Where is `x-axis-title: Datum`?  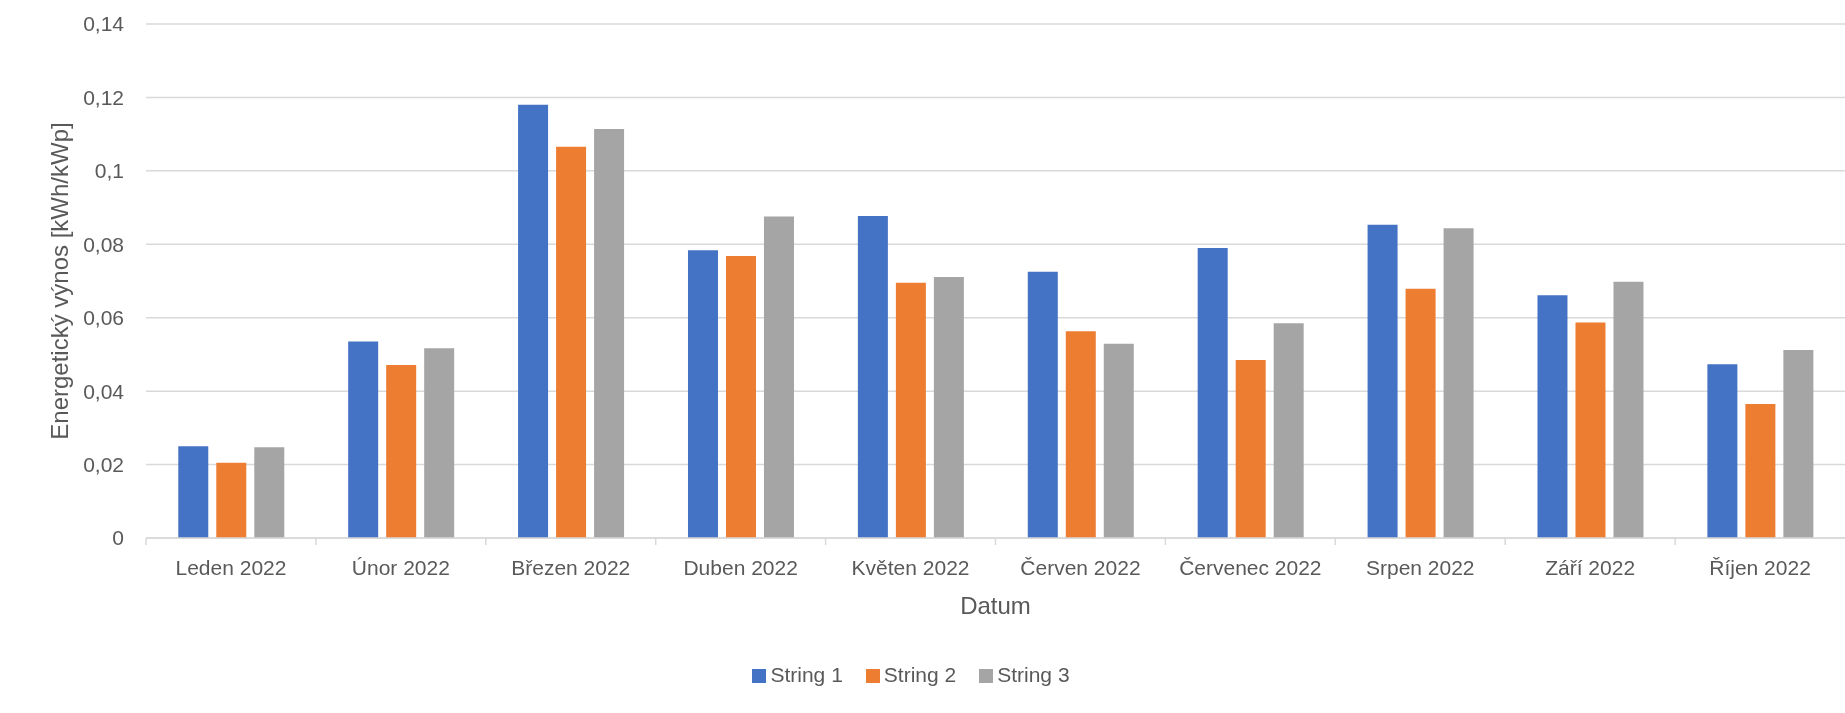 x-axis-title: Datum is located at coordinates (995, 605).